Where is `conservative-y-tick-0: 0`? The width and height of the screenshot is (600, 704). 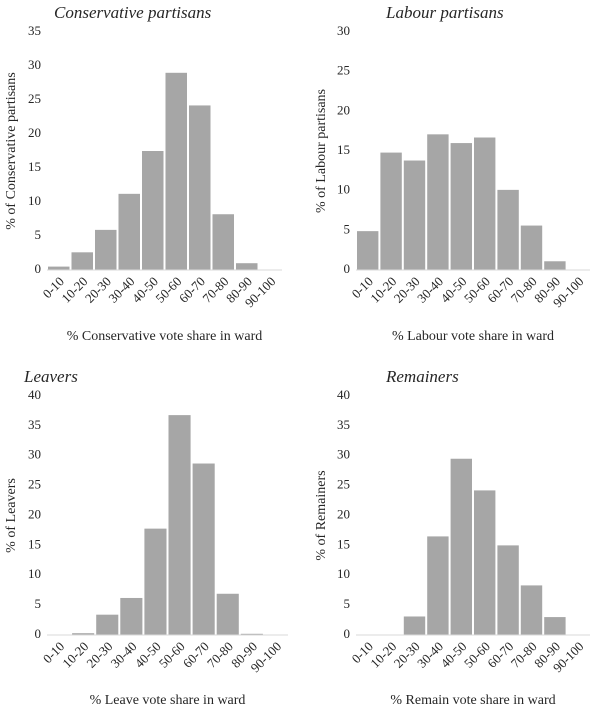
conservative-y-tick-0: 0 is located at coordinates (38, 268).